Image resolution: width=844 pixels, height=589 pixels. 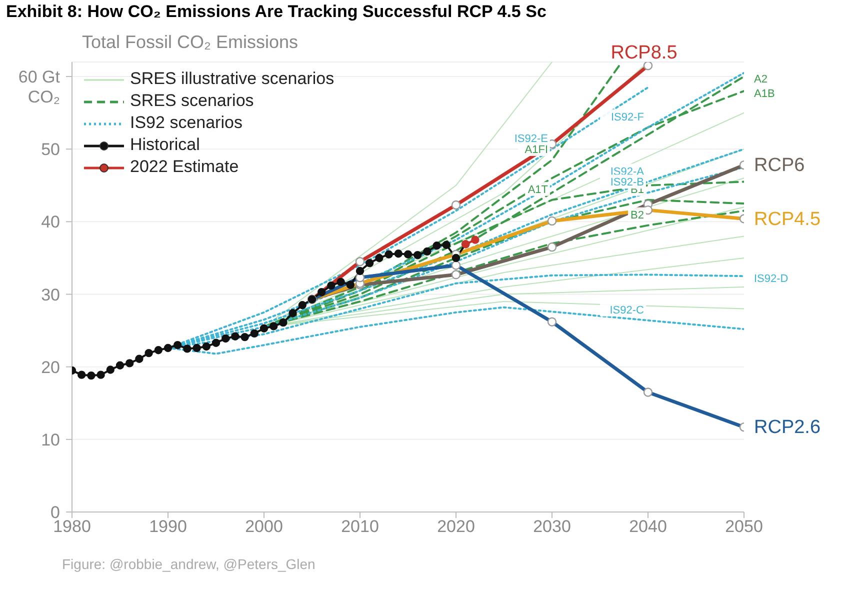 What do you see at coordinates (764, 94) in the screenshot?
I see `annotation: A1B` at bounding box center [764, 94].